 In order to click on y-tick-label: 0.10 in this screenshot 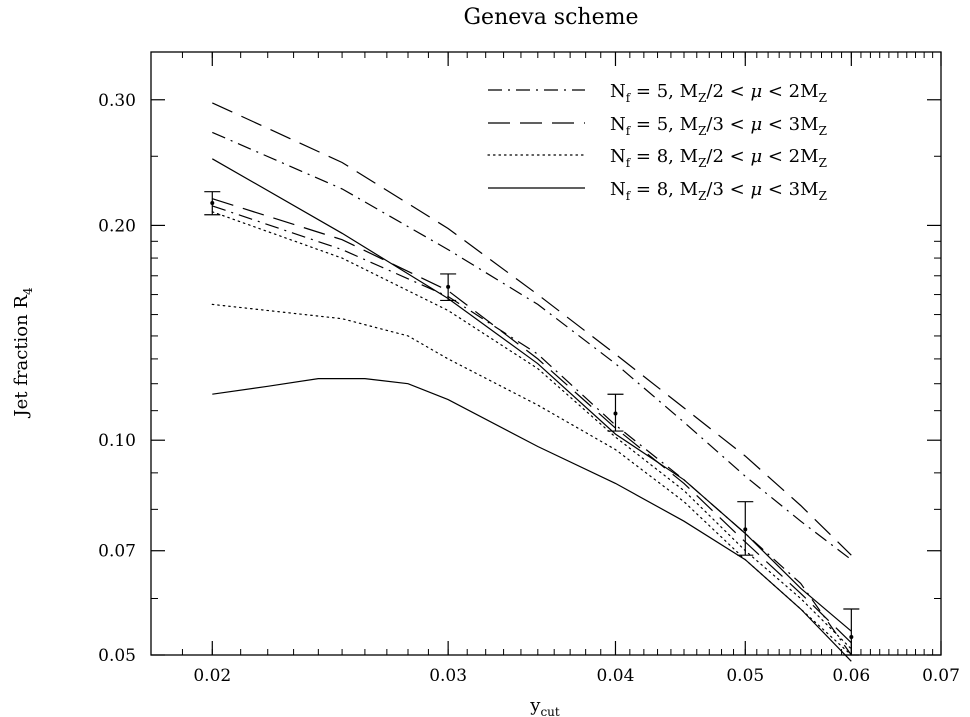, I will do `click(117, 441)`.